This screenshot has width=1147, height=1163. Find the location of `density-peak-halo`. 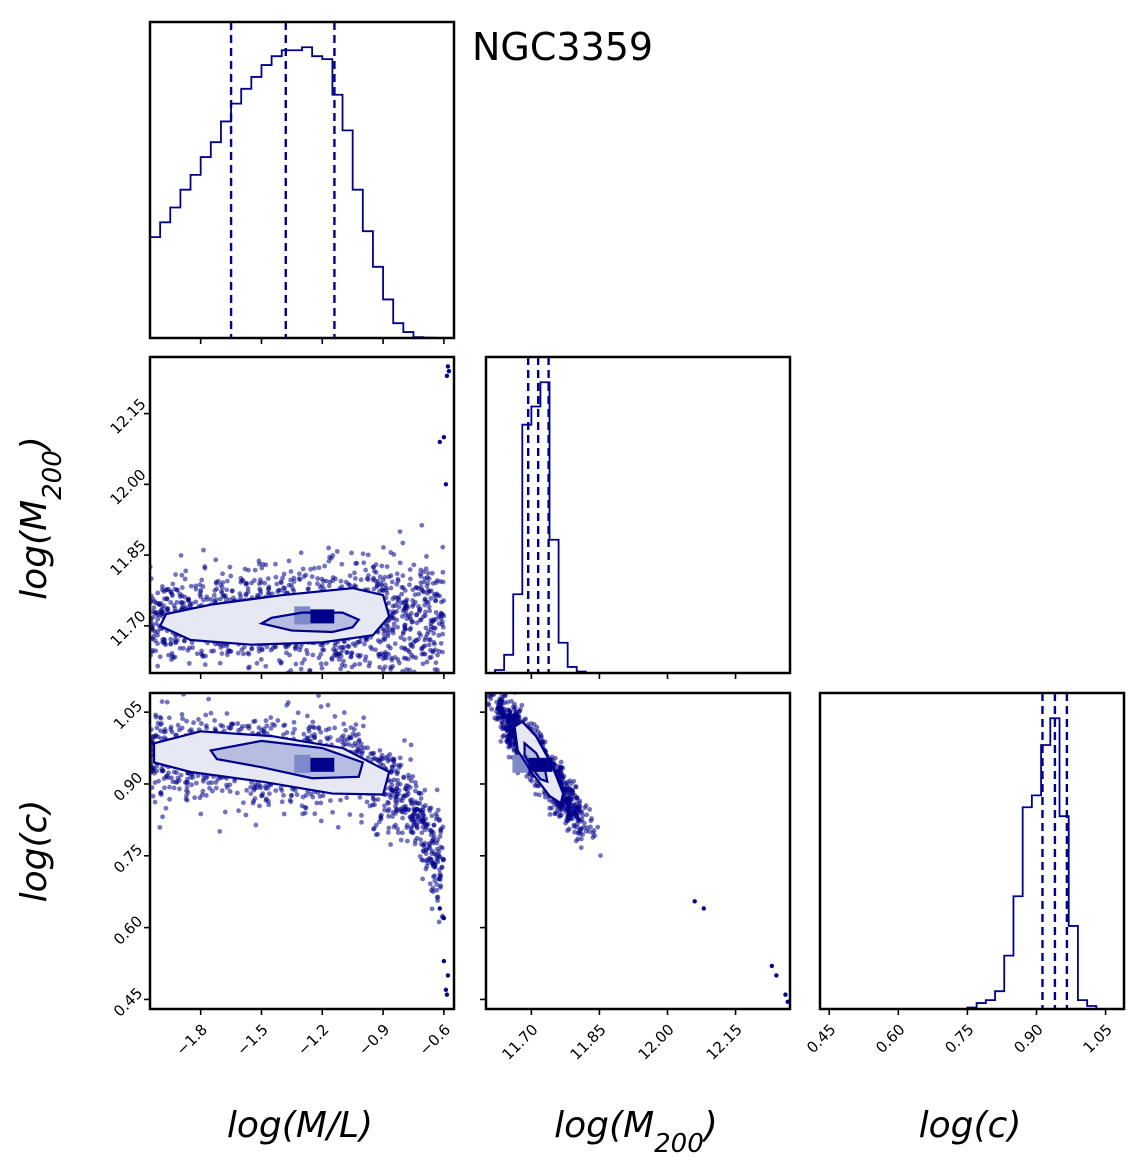

density-peak-halo is located at coordinates (302, 763).